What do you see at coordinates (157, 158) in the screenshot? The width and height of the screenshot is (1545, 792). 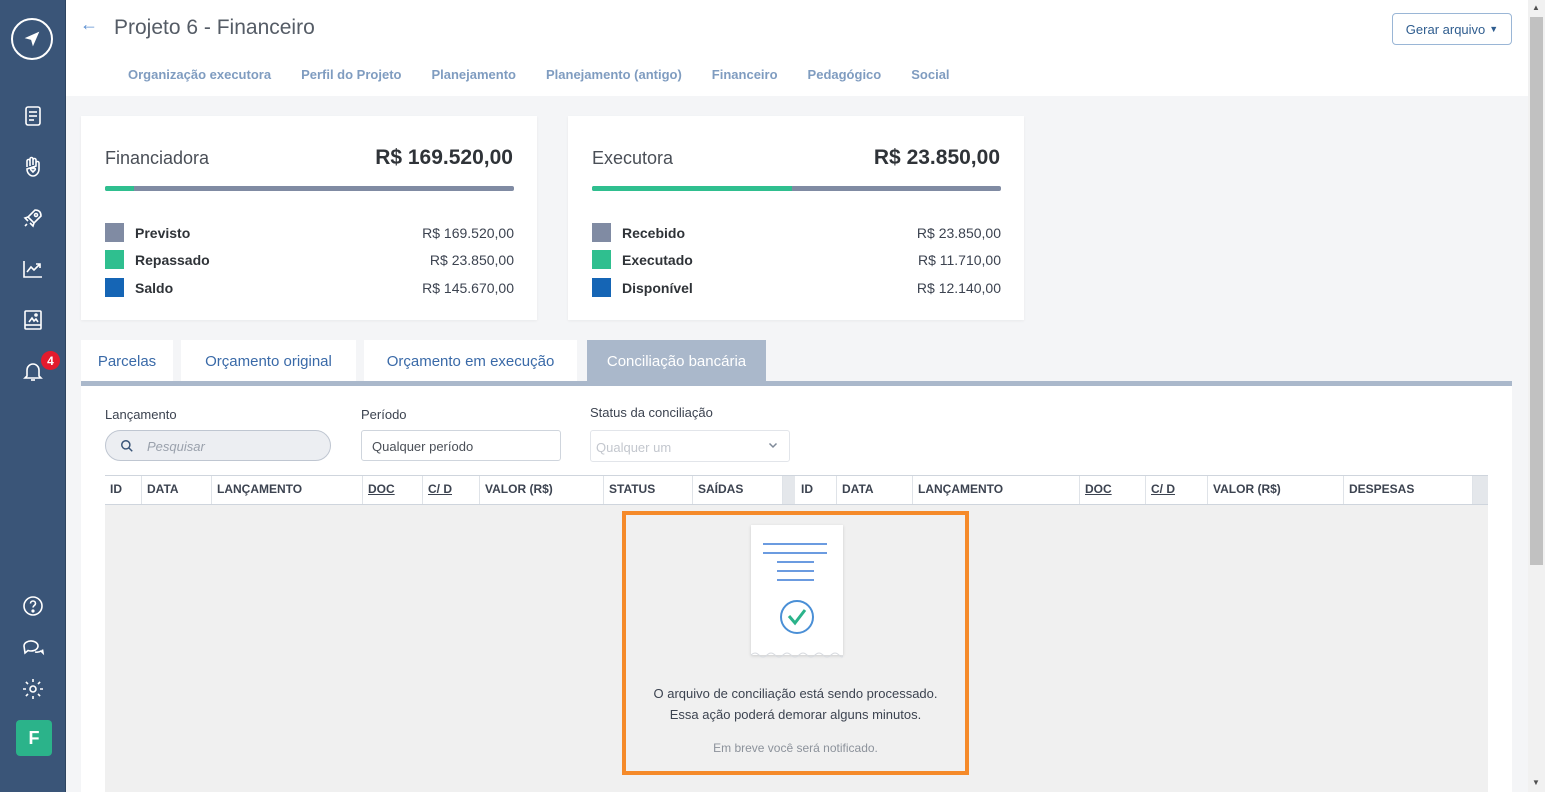 I see `card-title: Financiadora` at bounding box center [157, 158].